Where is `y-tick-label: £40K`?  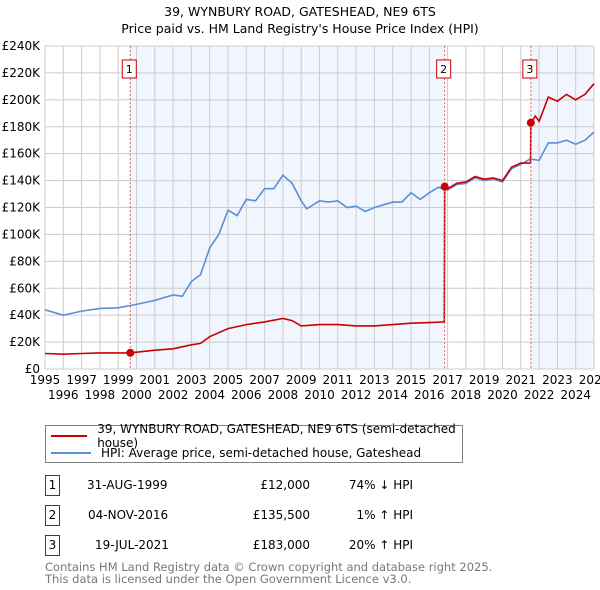
y-tick-label: £40K is located at coordinates (25, 315).